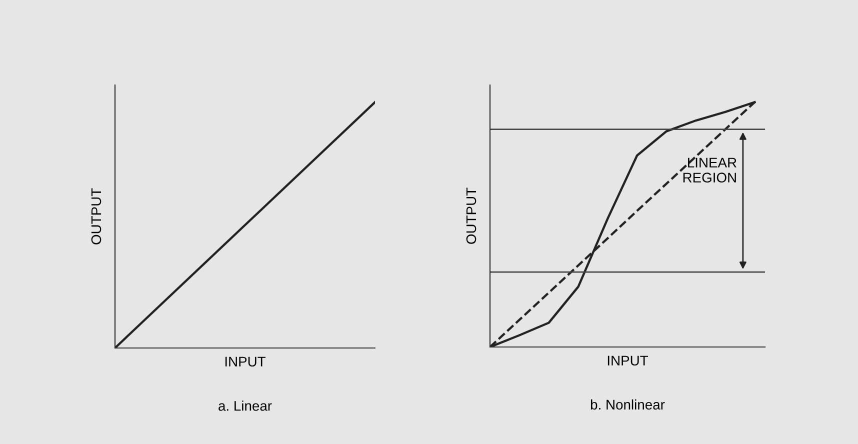 The image size is (858, 444). I want to click on text: b. Nonlinear, so click(627, 404).